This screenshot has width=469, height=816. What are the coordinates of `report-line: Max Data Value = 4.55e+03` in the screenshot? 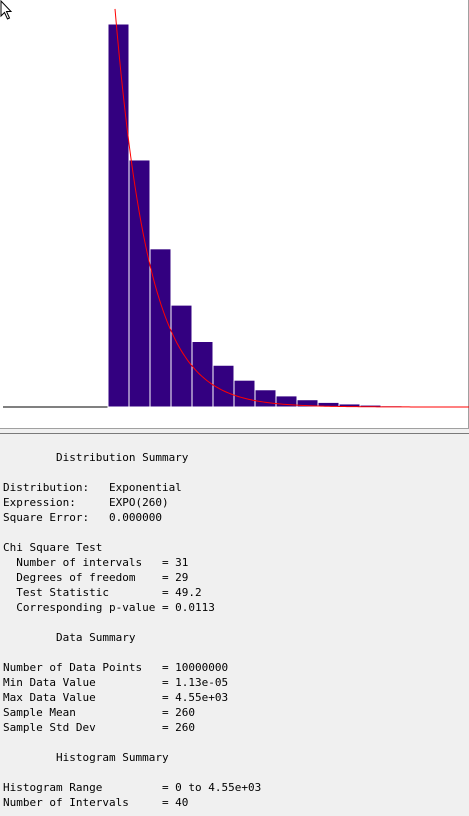 It's located at (236, 697).